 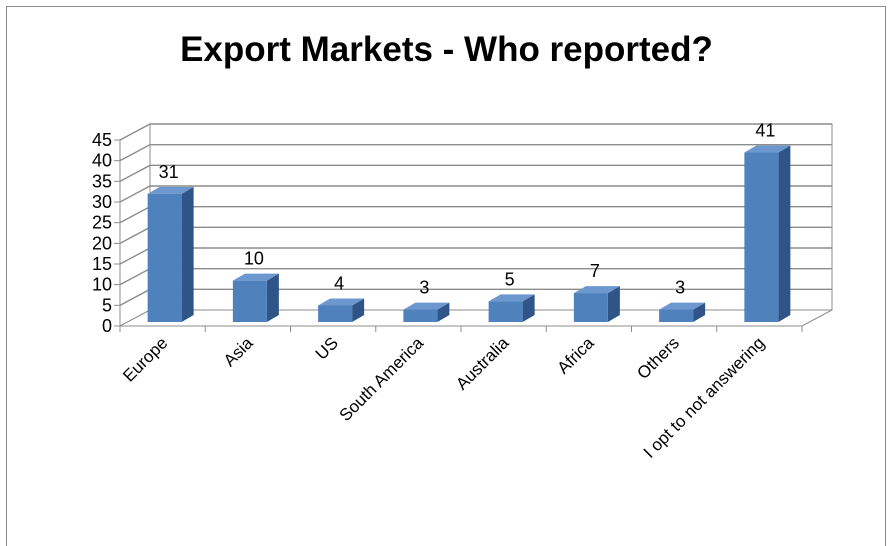 What do you see at coordinates (339, 283) in the screenshot?
I see `data-label: 4` at bounding box center [339, 283].